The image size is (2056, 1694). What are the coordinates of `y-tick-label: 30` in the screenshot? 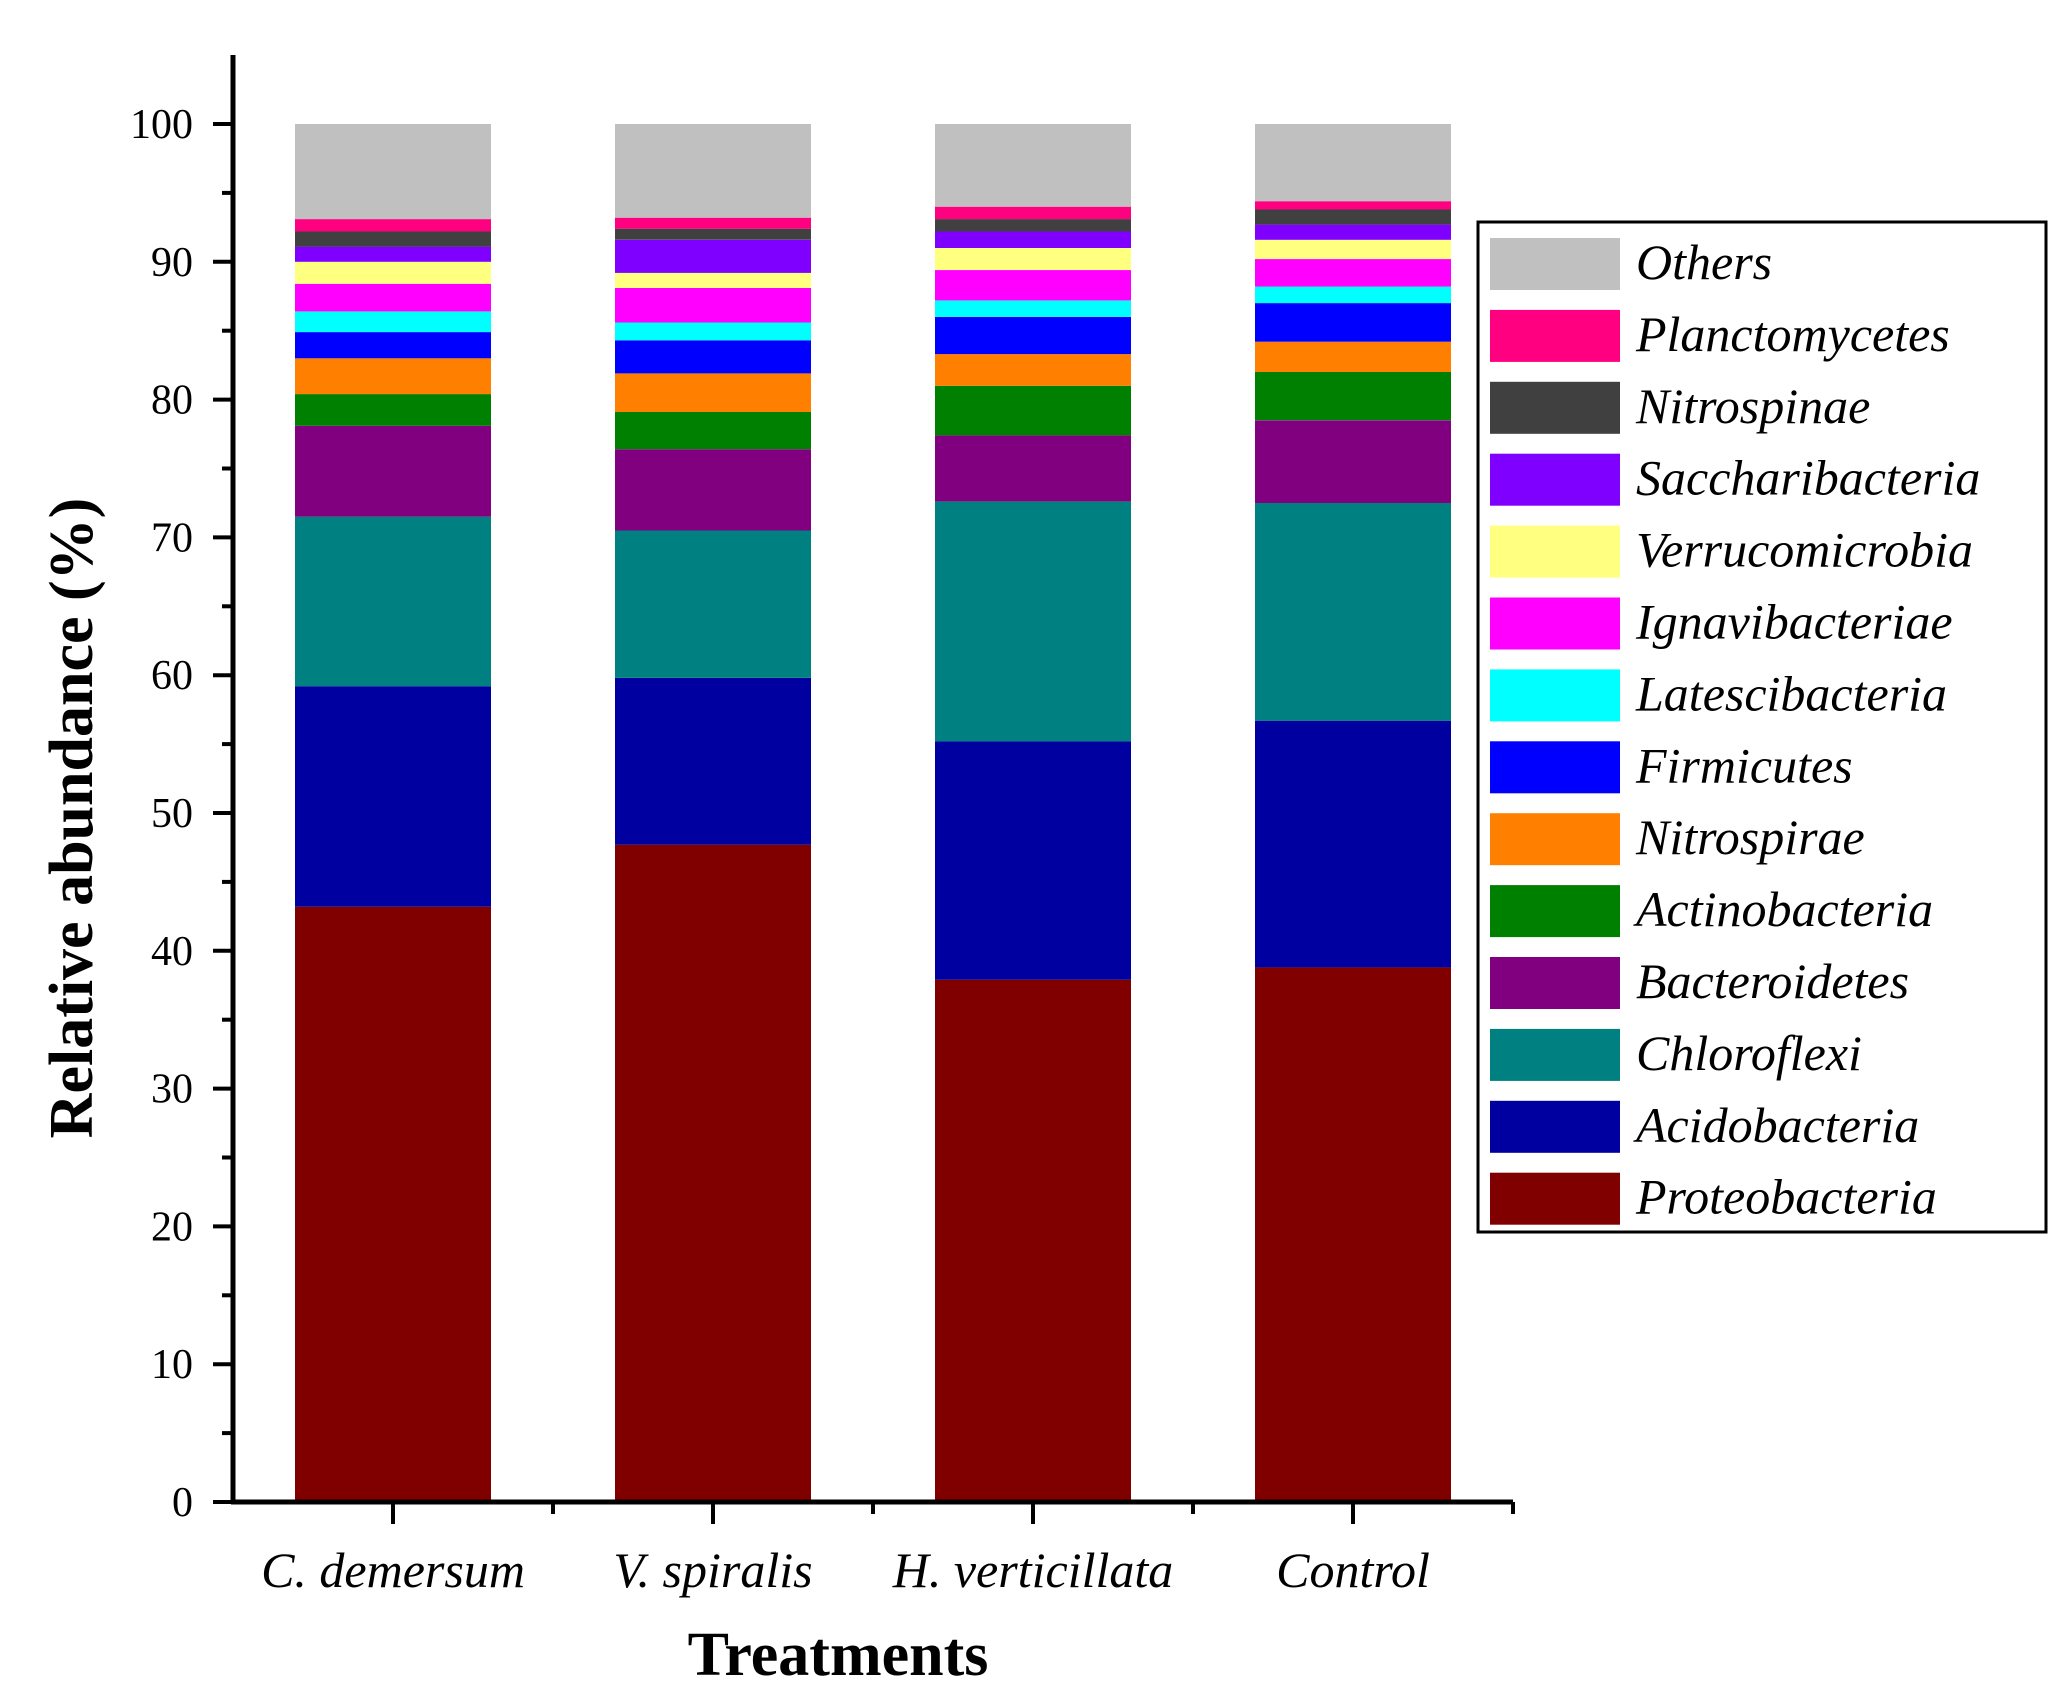 It's located at (172, 1090).